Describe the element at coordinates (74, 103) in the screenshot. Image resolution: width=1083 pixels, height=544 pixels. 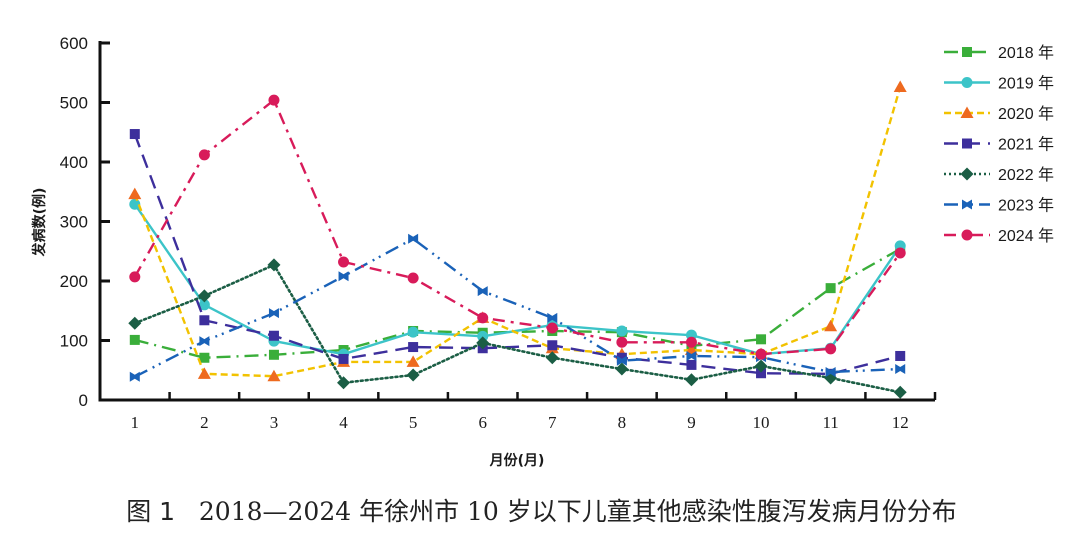
I see `y-tick-label: 500` at that location.